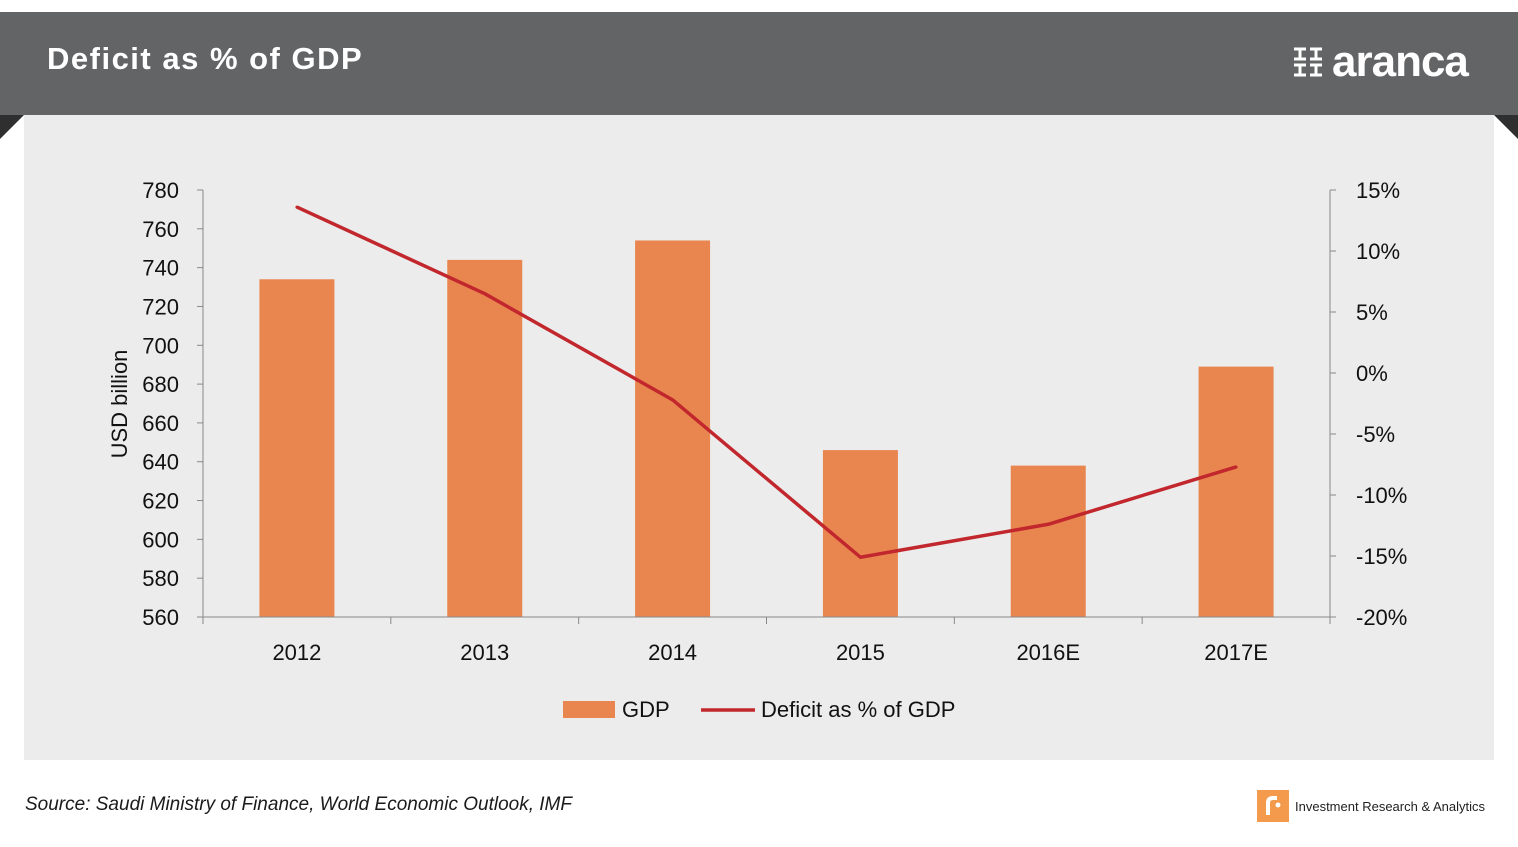 The width and height of the screenshot is (1518, 847). Describe the element at coordinates (1372, 373) in the screenshot. I see `y-tick-label-right: 0%` at that location.